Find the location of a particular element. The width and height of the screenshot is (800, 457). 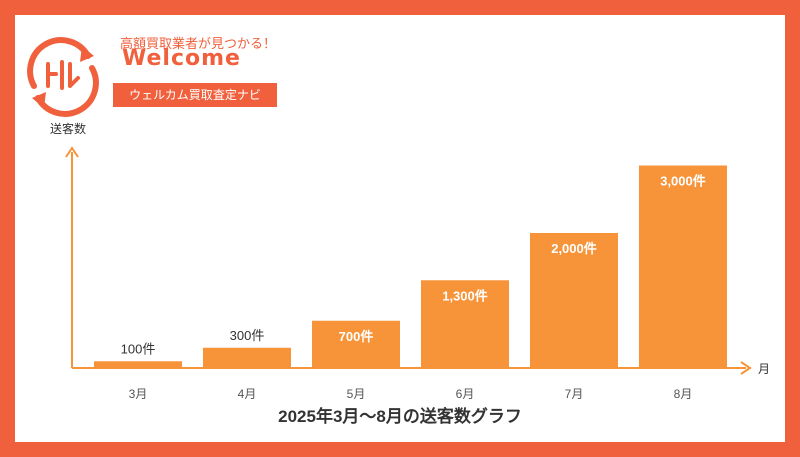

y-axis-arrow-icon is located at coordinates (72, 152).